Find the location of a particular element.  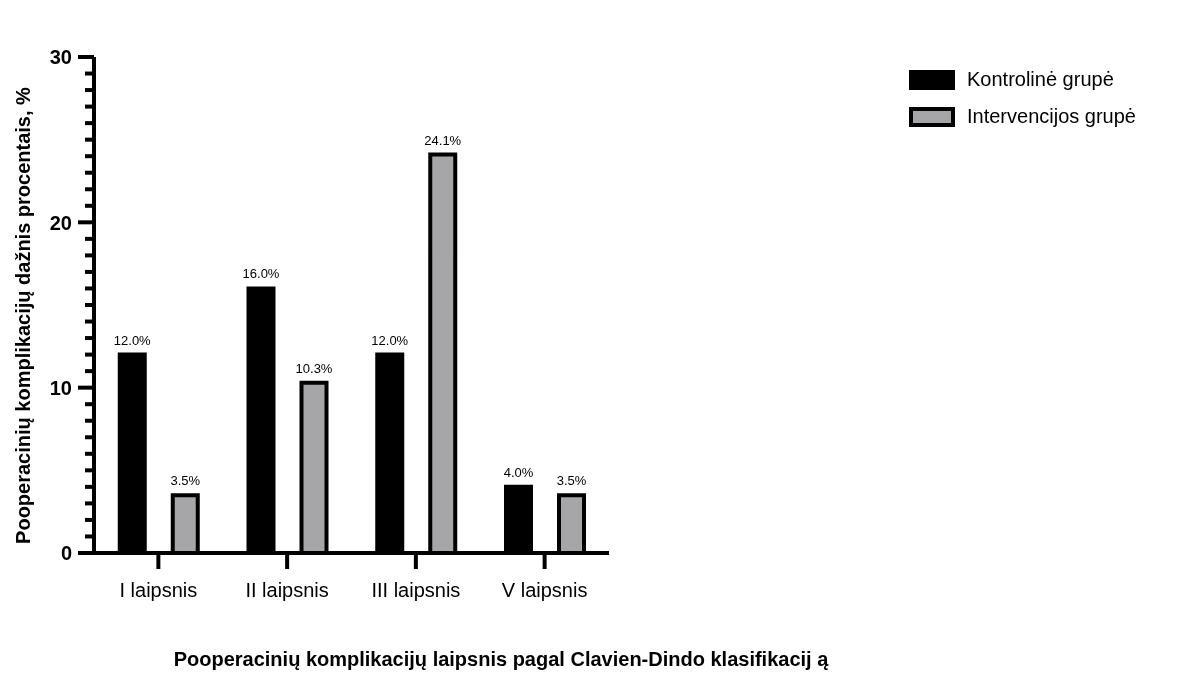

legend-label: Kontrolinė grupė is located at coordinates (1040, 79).